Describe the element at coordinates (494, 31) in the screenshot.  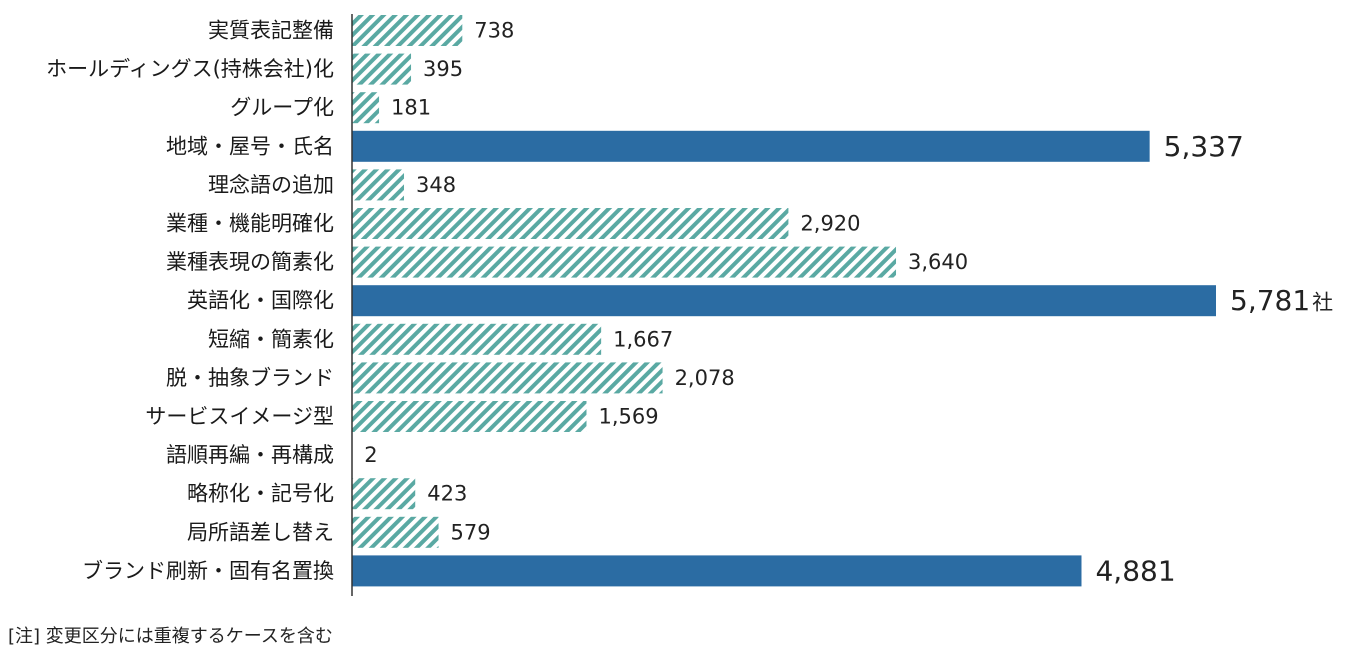
I see `value-label-1: 738` at that location.